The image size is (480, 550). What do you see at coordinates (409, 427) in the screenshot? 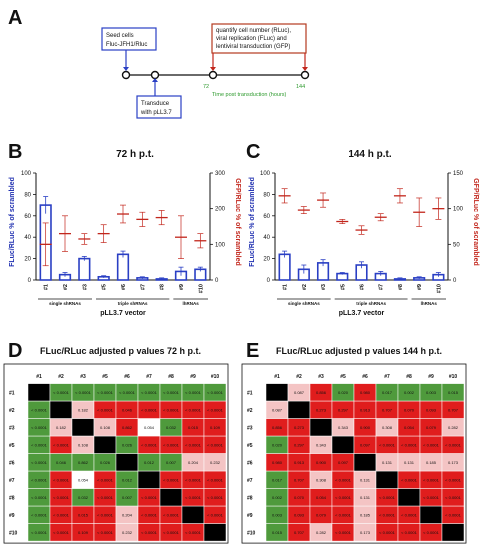
I see `heatmap-cell-value: 0.054` at bounding box center [409, 427].